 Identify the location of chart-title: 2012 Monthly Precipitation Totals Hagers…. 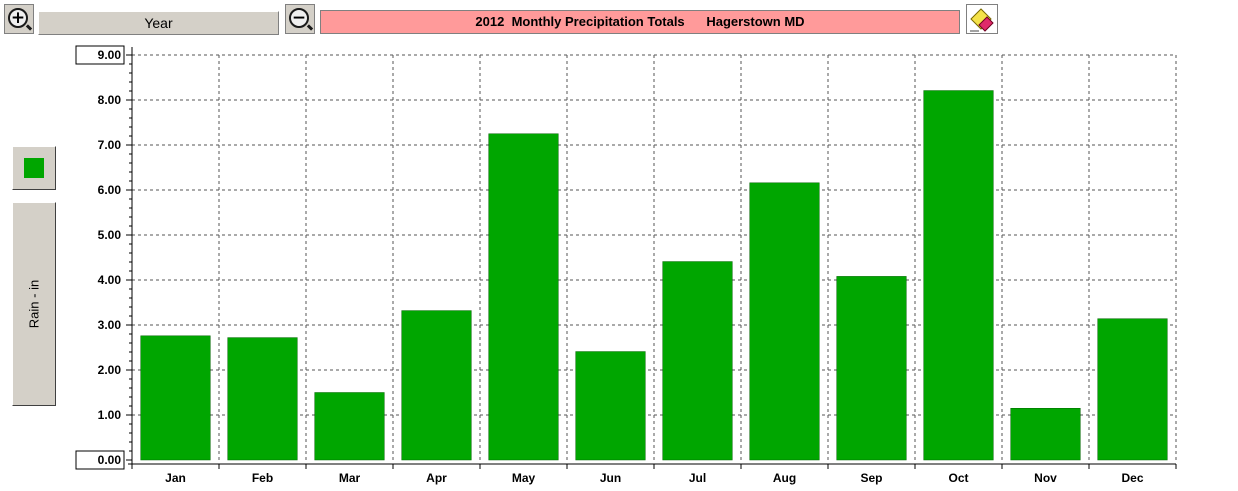
(640, 22).